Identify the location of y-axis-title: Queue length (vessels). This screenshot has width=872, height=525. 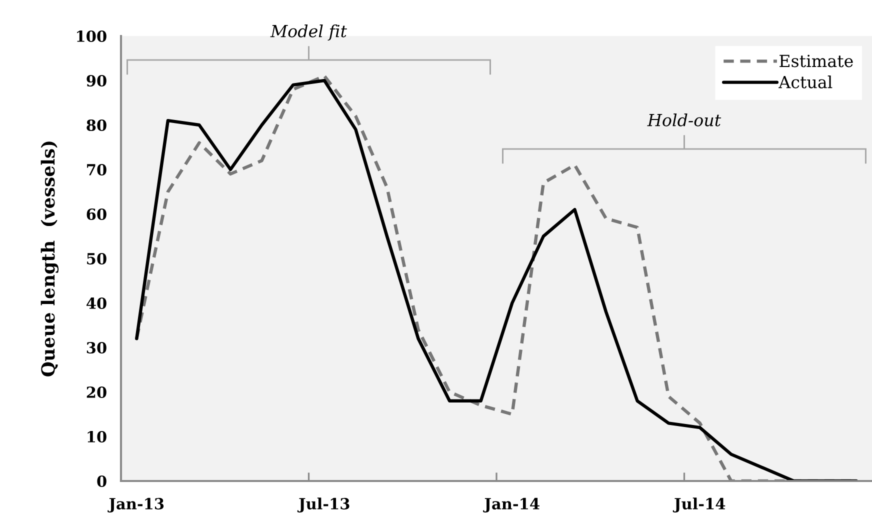
(49, 259).